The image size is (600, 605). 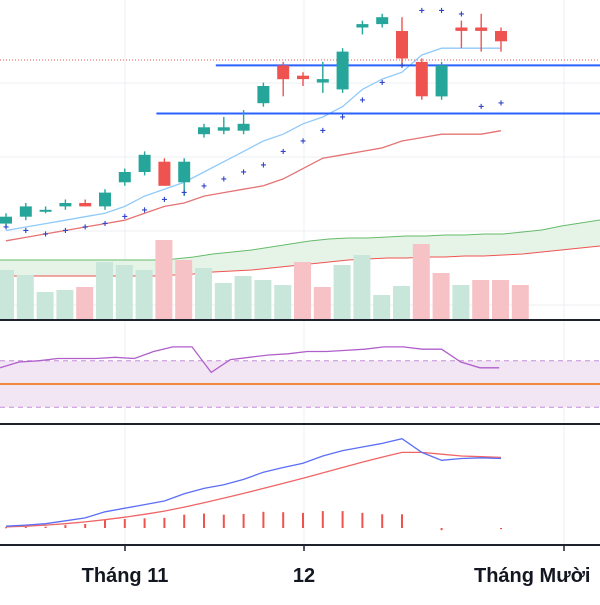 What do you see at coordinates (300, 377) in the screenshot?
I see `rsi-pane` at bounding box center [300, 377].